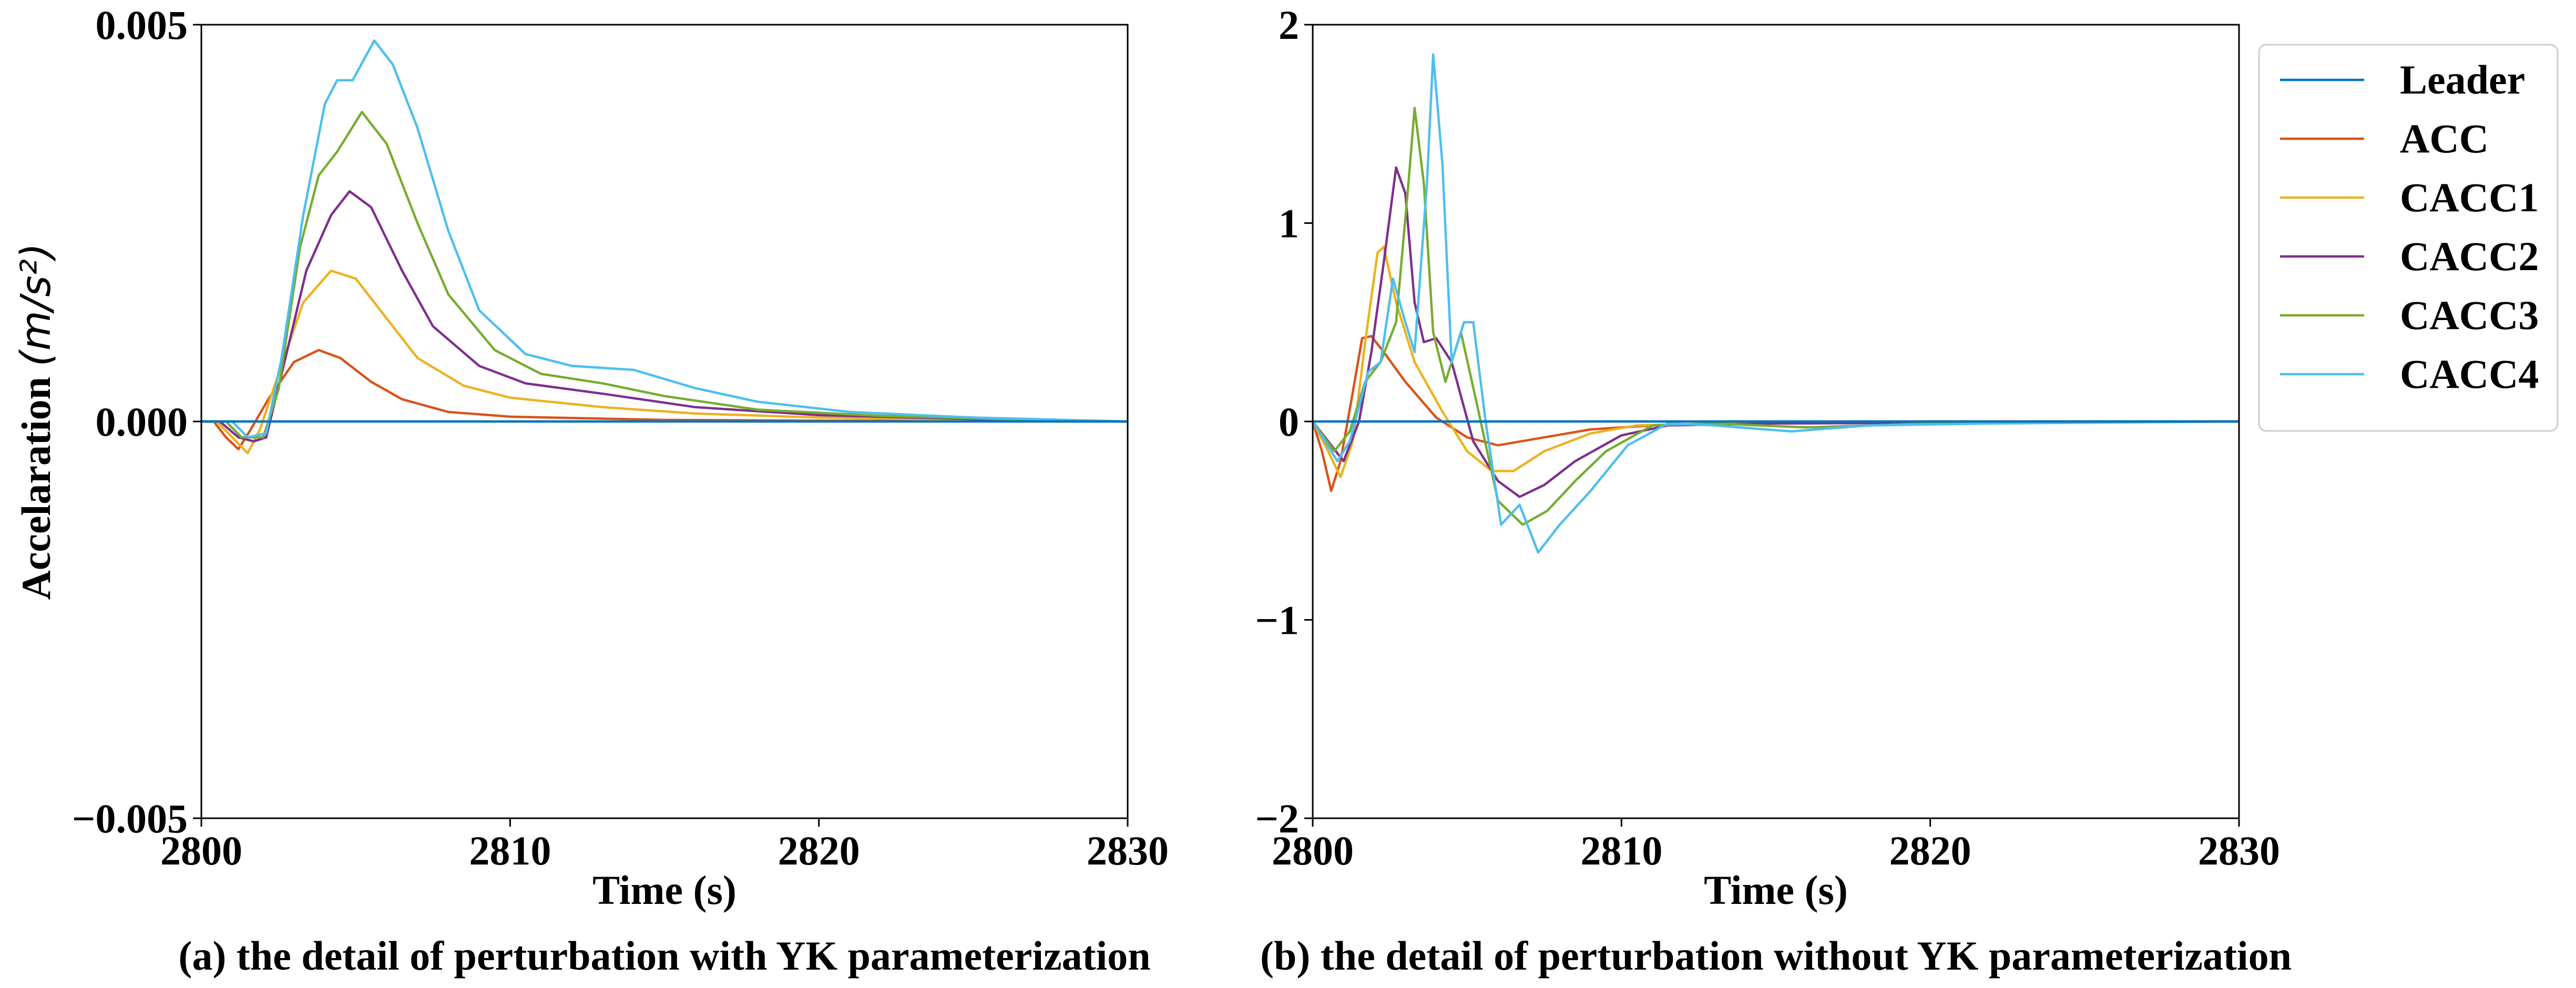  I want to click on legend-label-cacc4: CACC4, so click(2469, 374).